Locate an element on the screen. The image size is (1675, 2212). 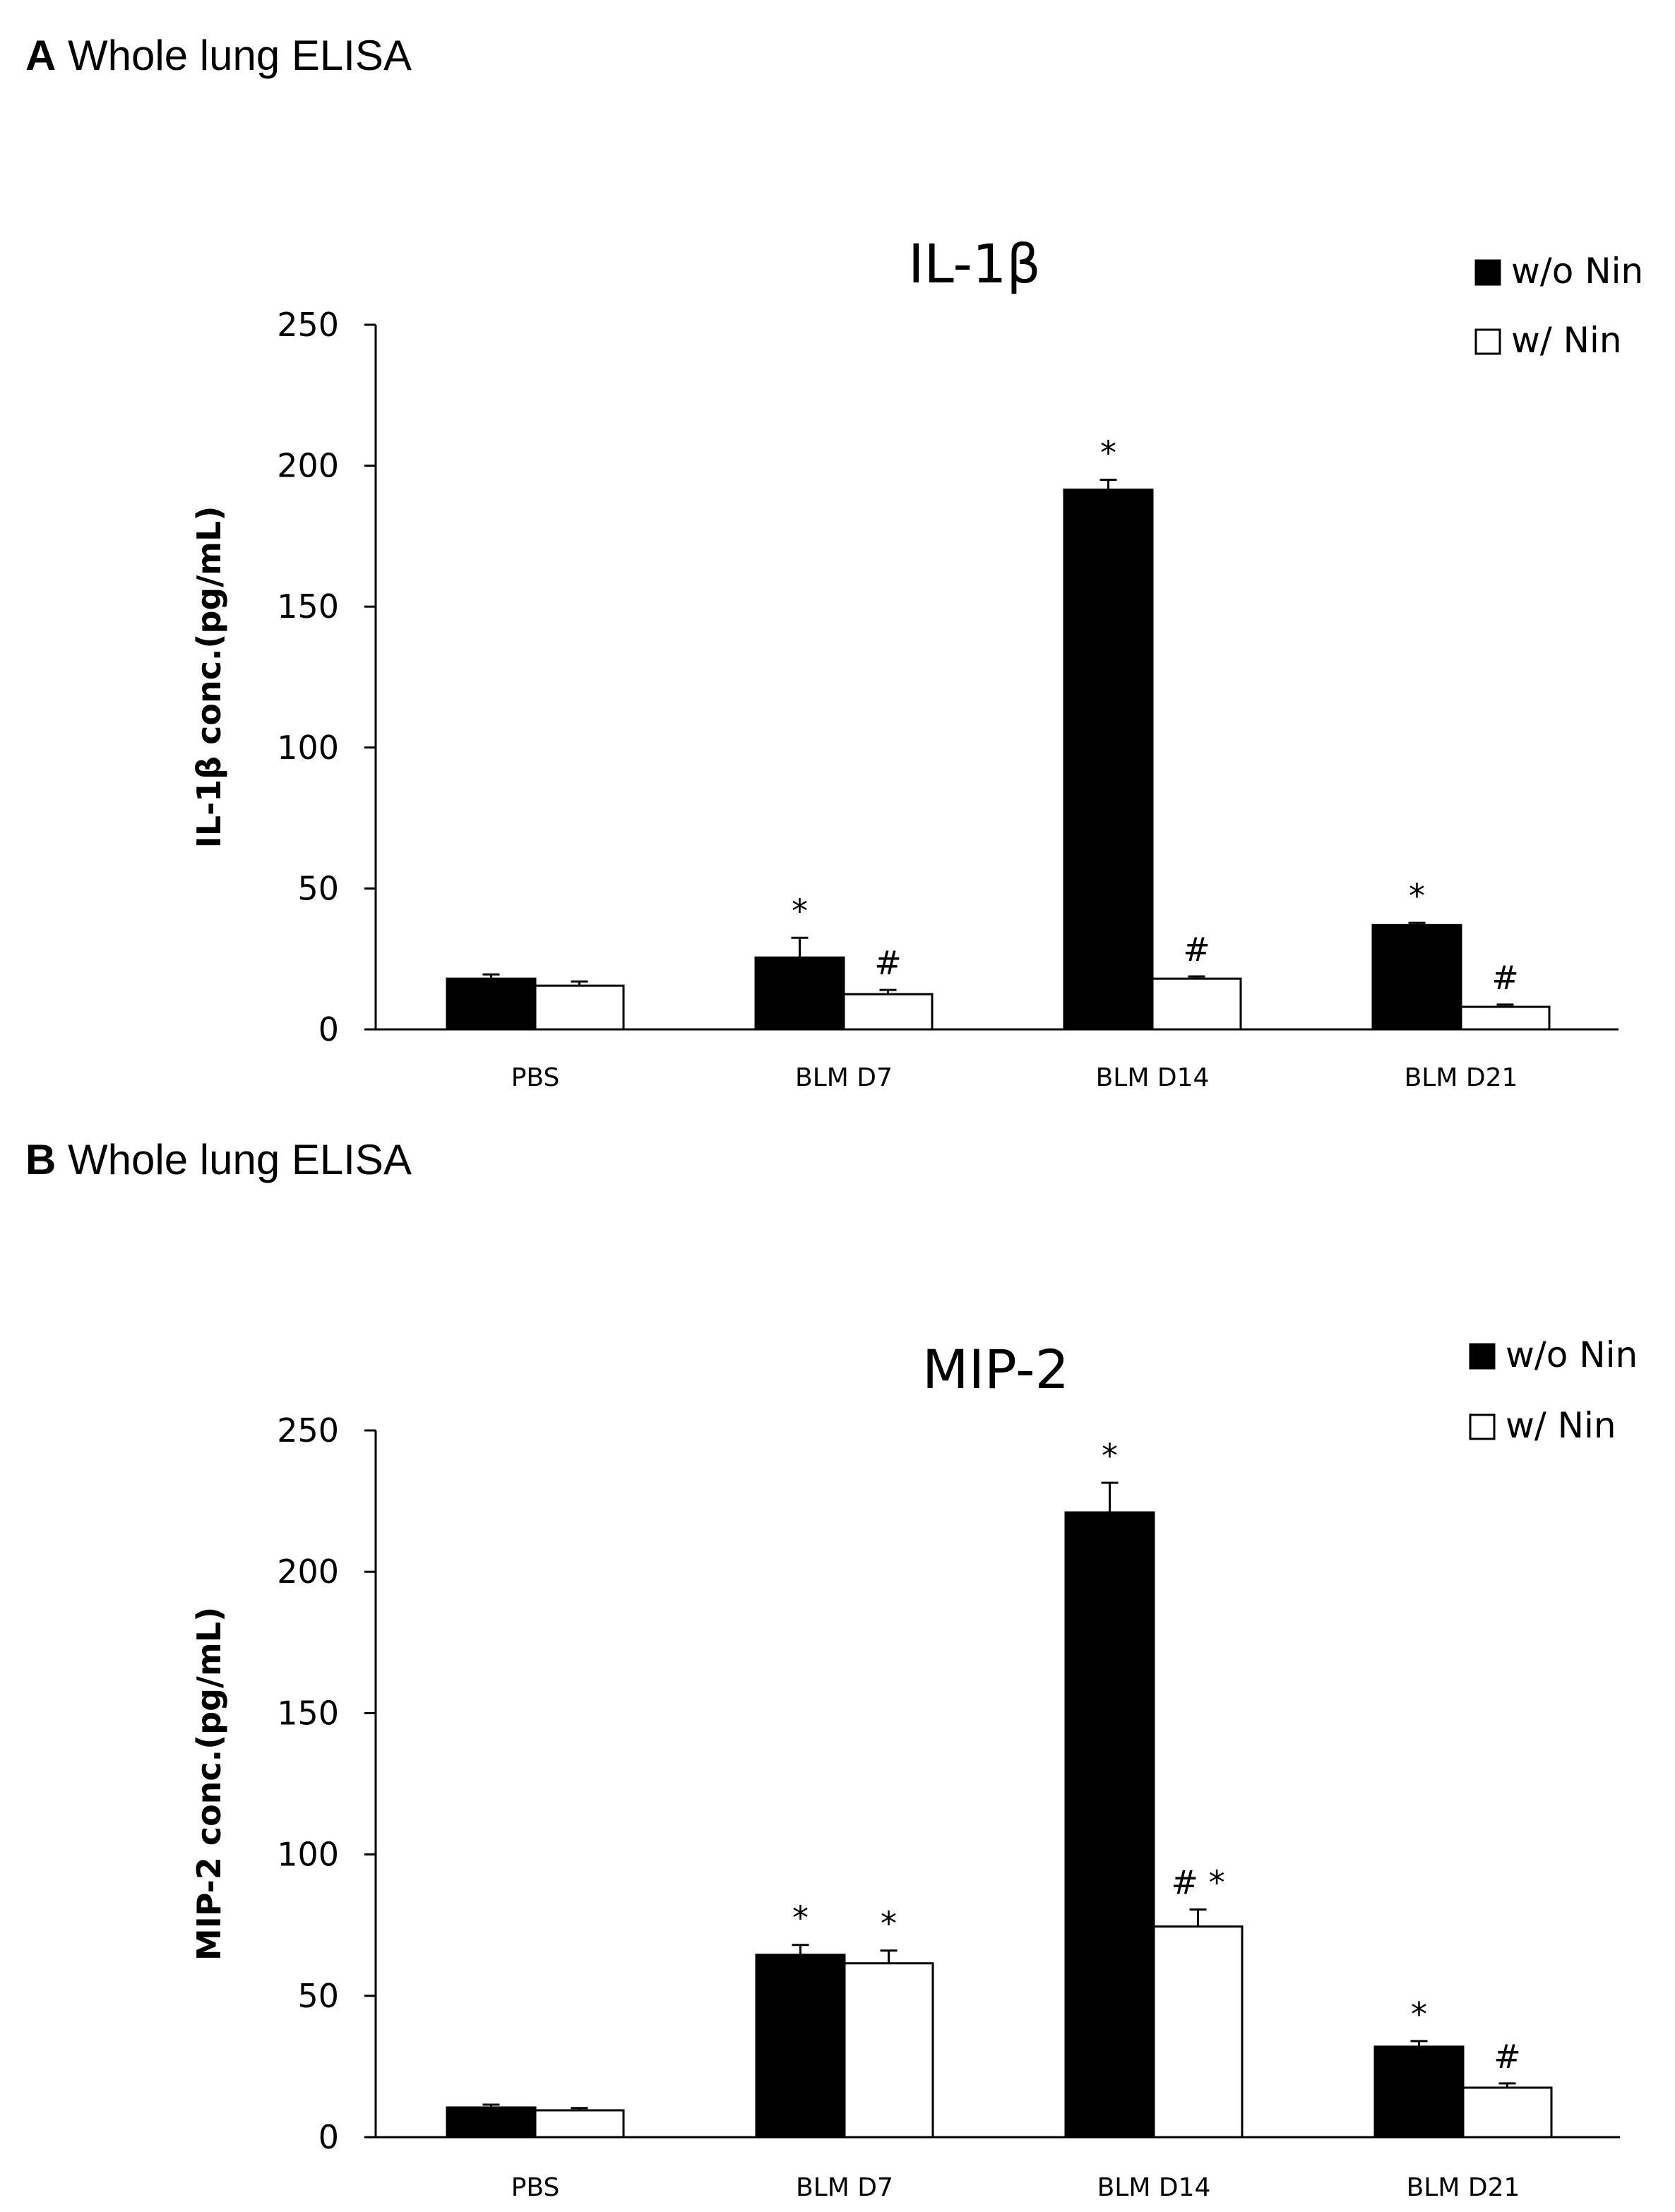
y-axis-label: IL-1β conc.(pg/mL) is located at coordinates (209, 678).